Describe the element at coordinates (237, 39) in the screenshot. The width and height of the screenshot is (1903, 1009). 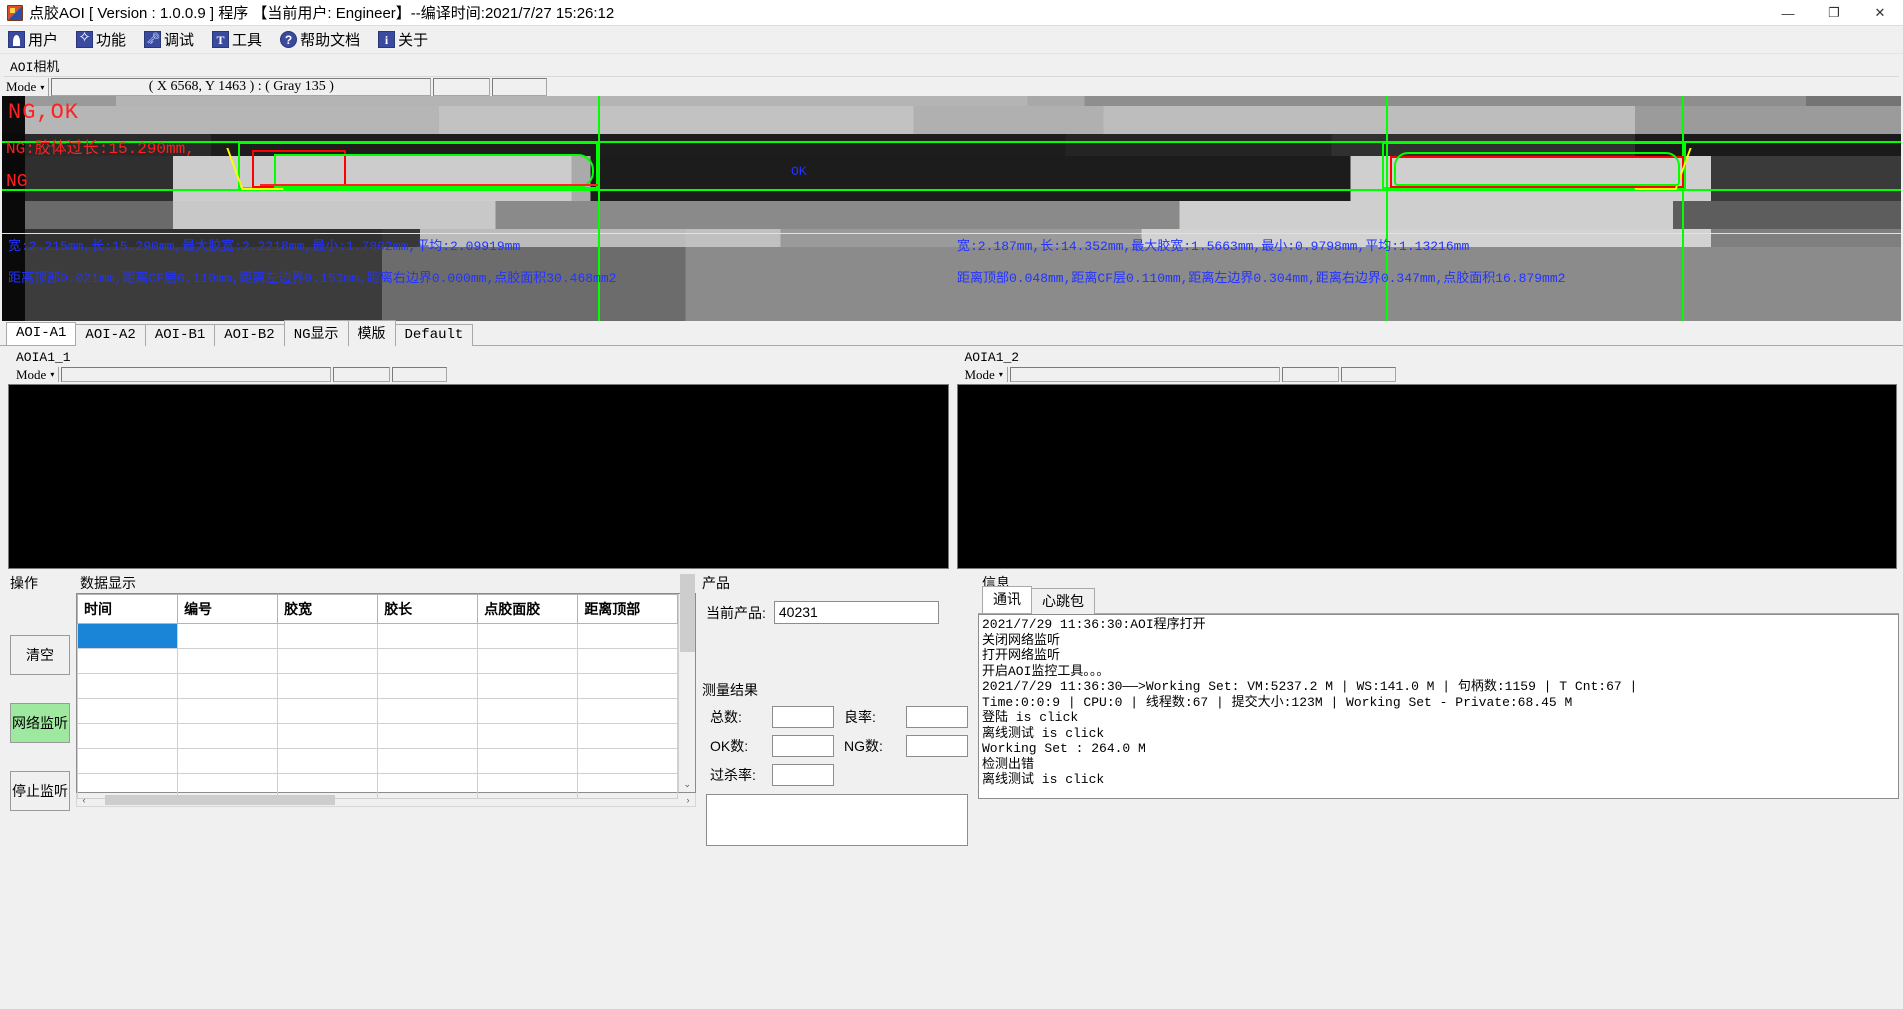
I see `menu-item-tools: 工具` at that location.